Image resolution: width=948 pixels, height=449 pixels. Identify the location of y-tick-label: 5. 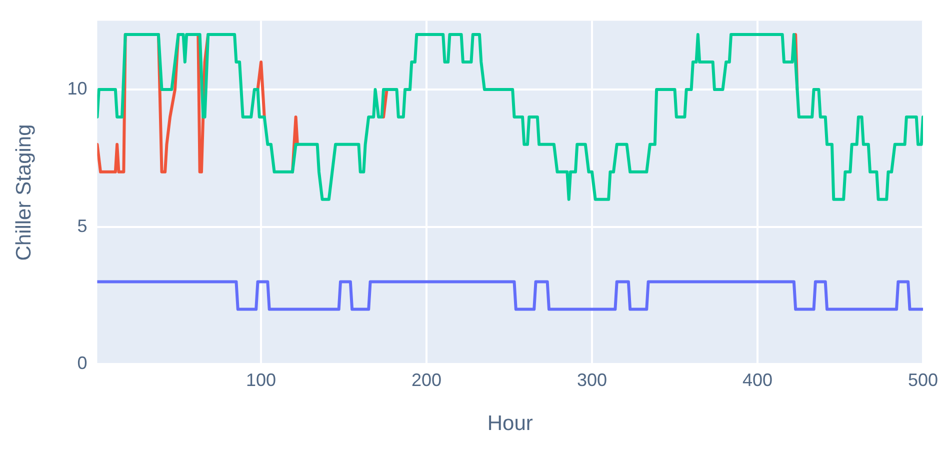
(82, 226).